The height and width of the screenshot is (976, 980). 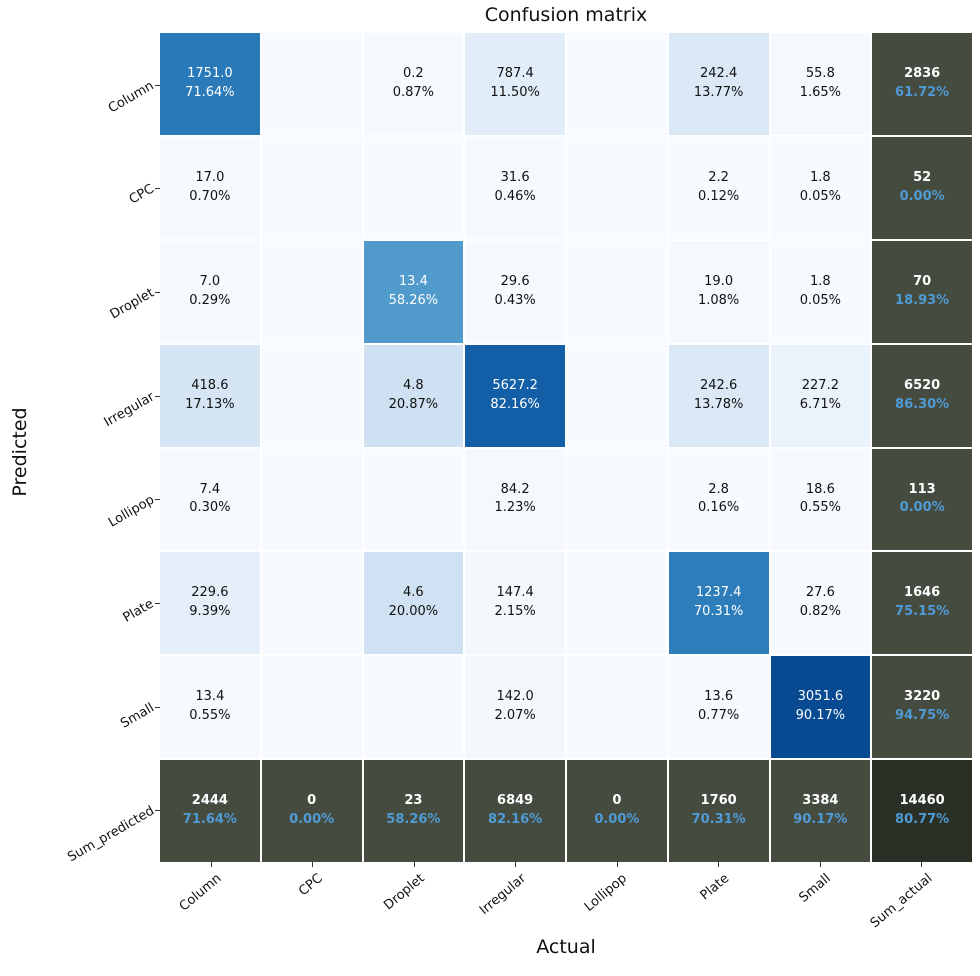 I want to click on cell-value: 787.4, so click(x=515, y=74).